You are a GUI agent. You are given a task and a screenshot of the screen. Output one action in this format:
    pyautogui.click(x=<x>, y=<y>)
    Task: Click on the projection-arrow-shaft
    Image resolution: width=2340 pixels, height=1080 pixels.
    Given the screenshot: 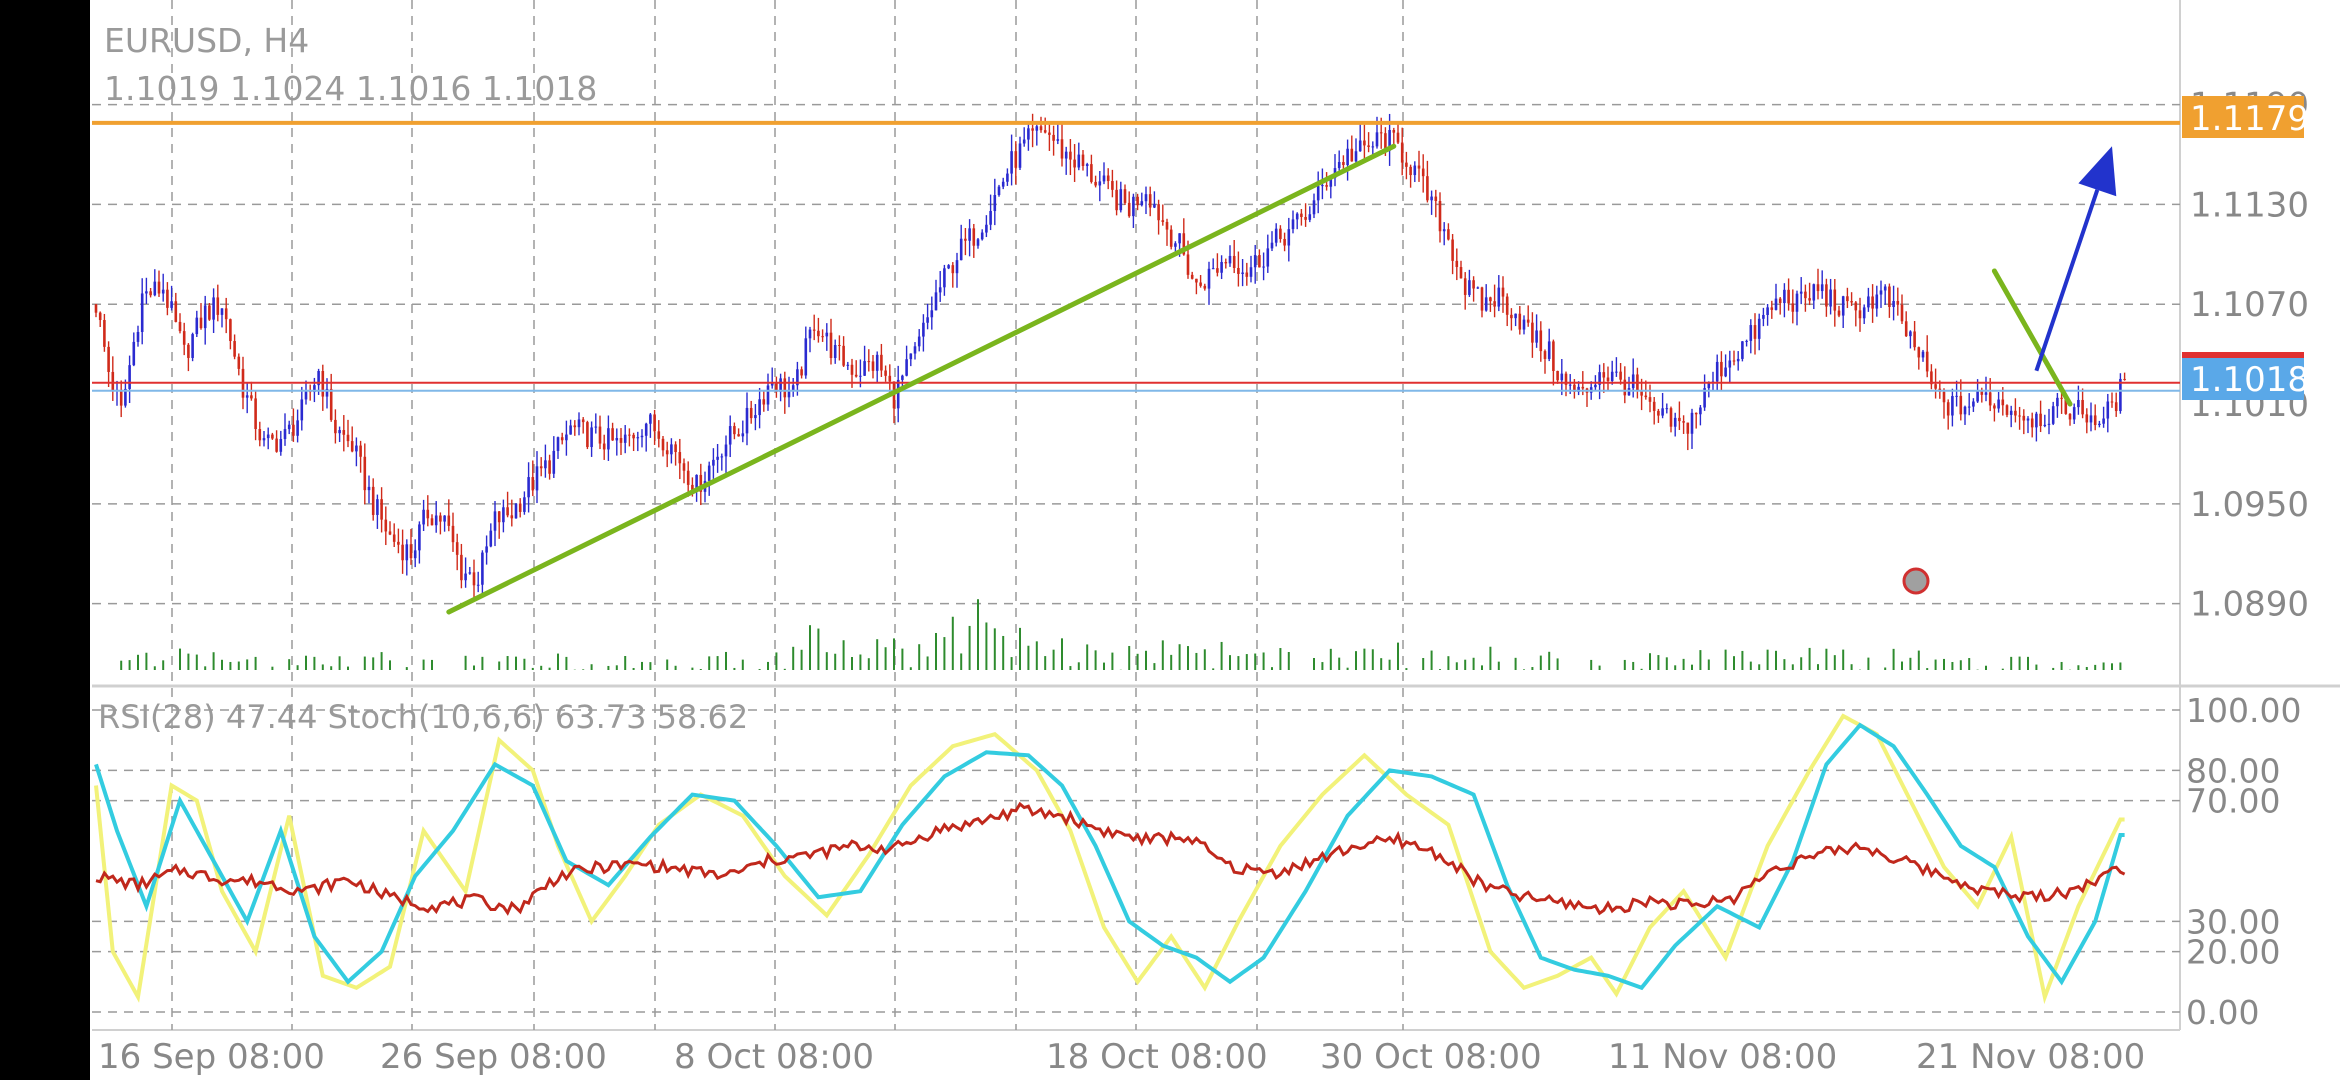 What is the action you would take?
    pyautogui.click(x=2067, y=280)
    